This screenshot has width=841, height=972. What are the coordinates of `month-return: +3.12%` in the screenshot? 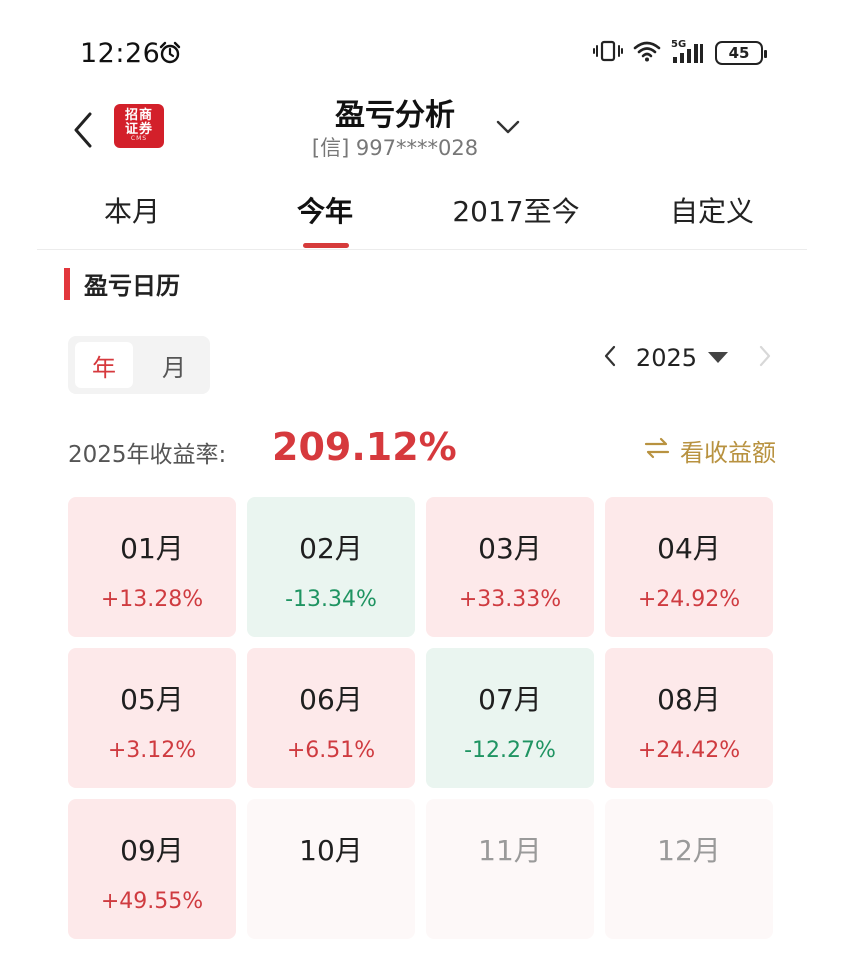 It's located at (152, 750).